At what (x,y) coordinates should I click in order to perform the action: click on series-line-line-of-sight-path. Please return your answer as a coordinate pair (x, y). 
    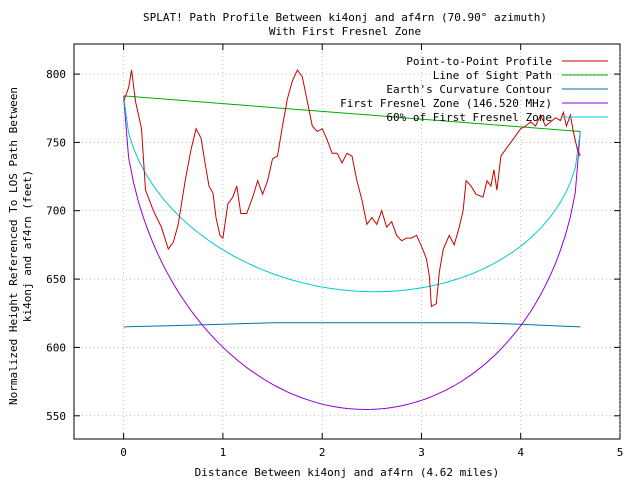
    Looking at the image, I should click on (352, 113).